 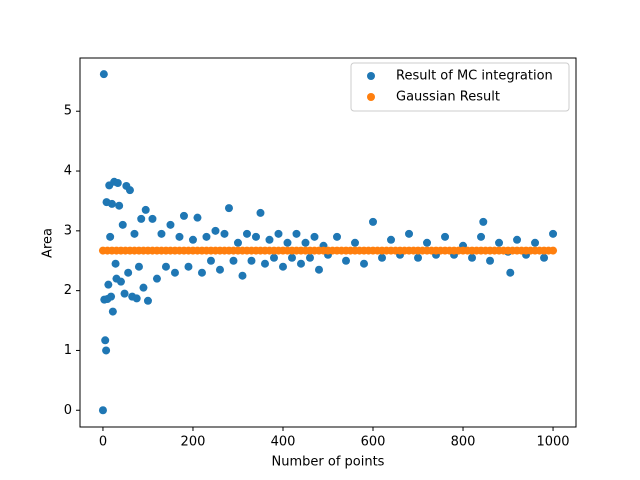 I want to click on x-tick-label: 800, so click(x=463, y=442).